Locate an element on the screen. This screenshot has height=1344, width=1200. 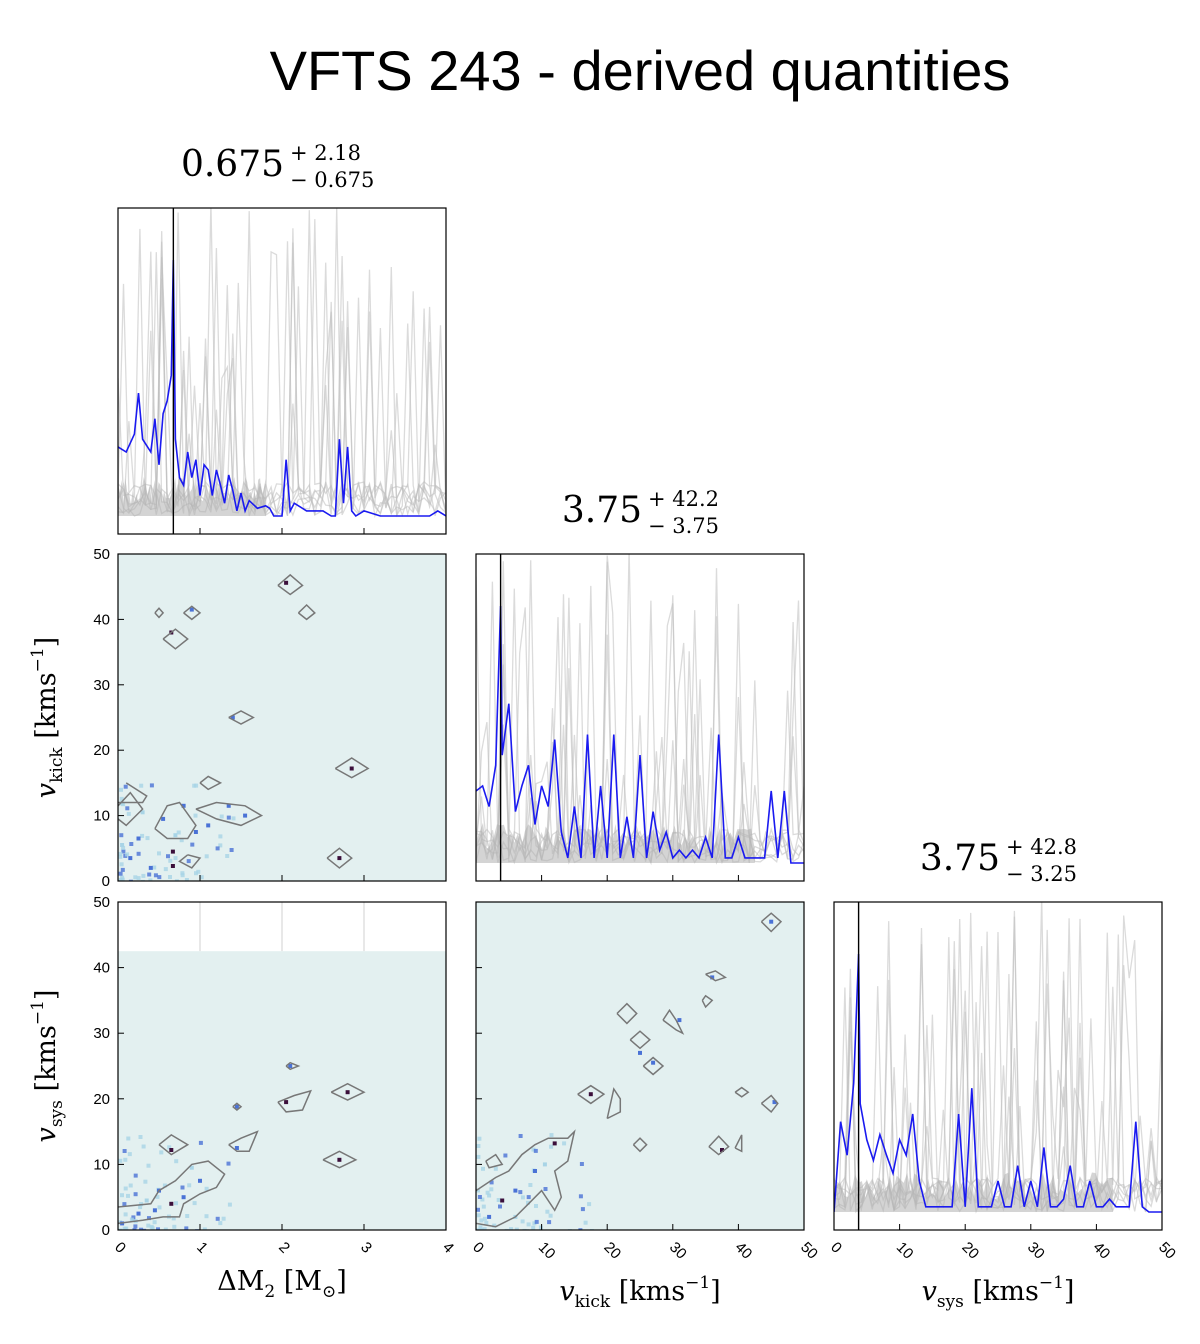
joint-dm2-vkick-ytick-label: 10 is located at coordinates (101, 816).